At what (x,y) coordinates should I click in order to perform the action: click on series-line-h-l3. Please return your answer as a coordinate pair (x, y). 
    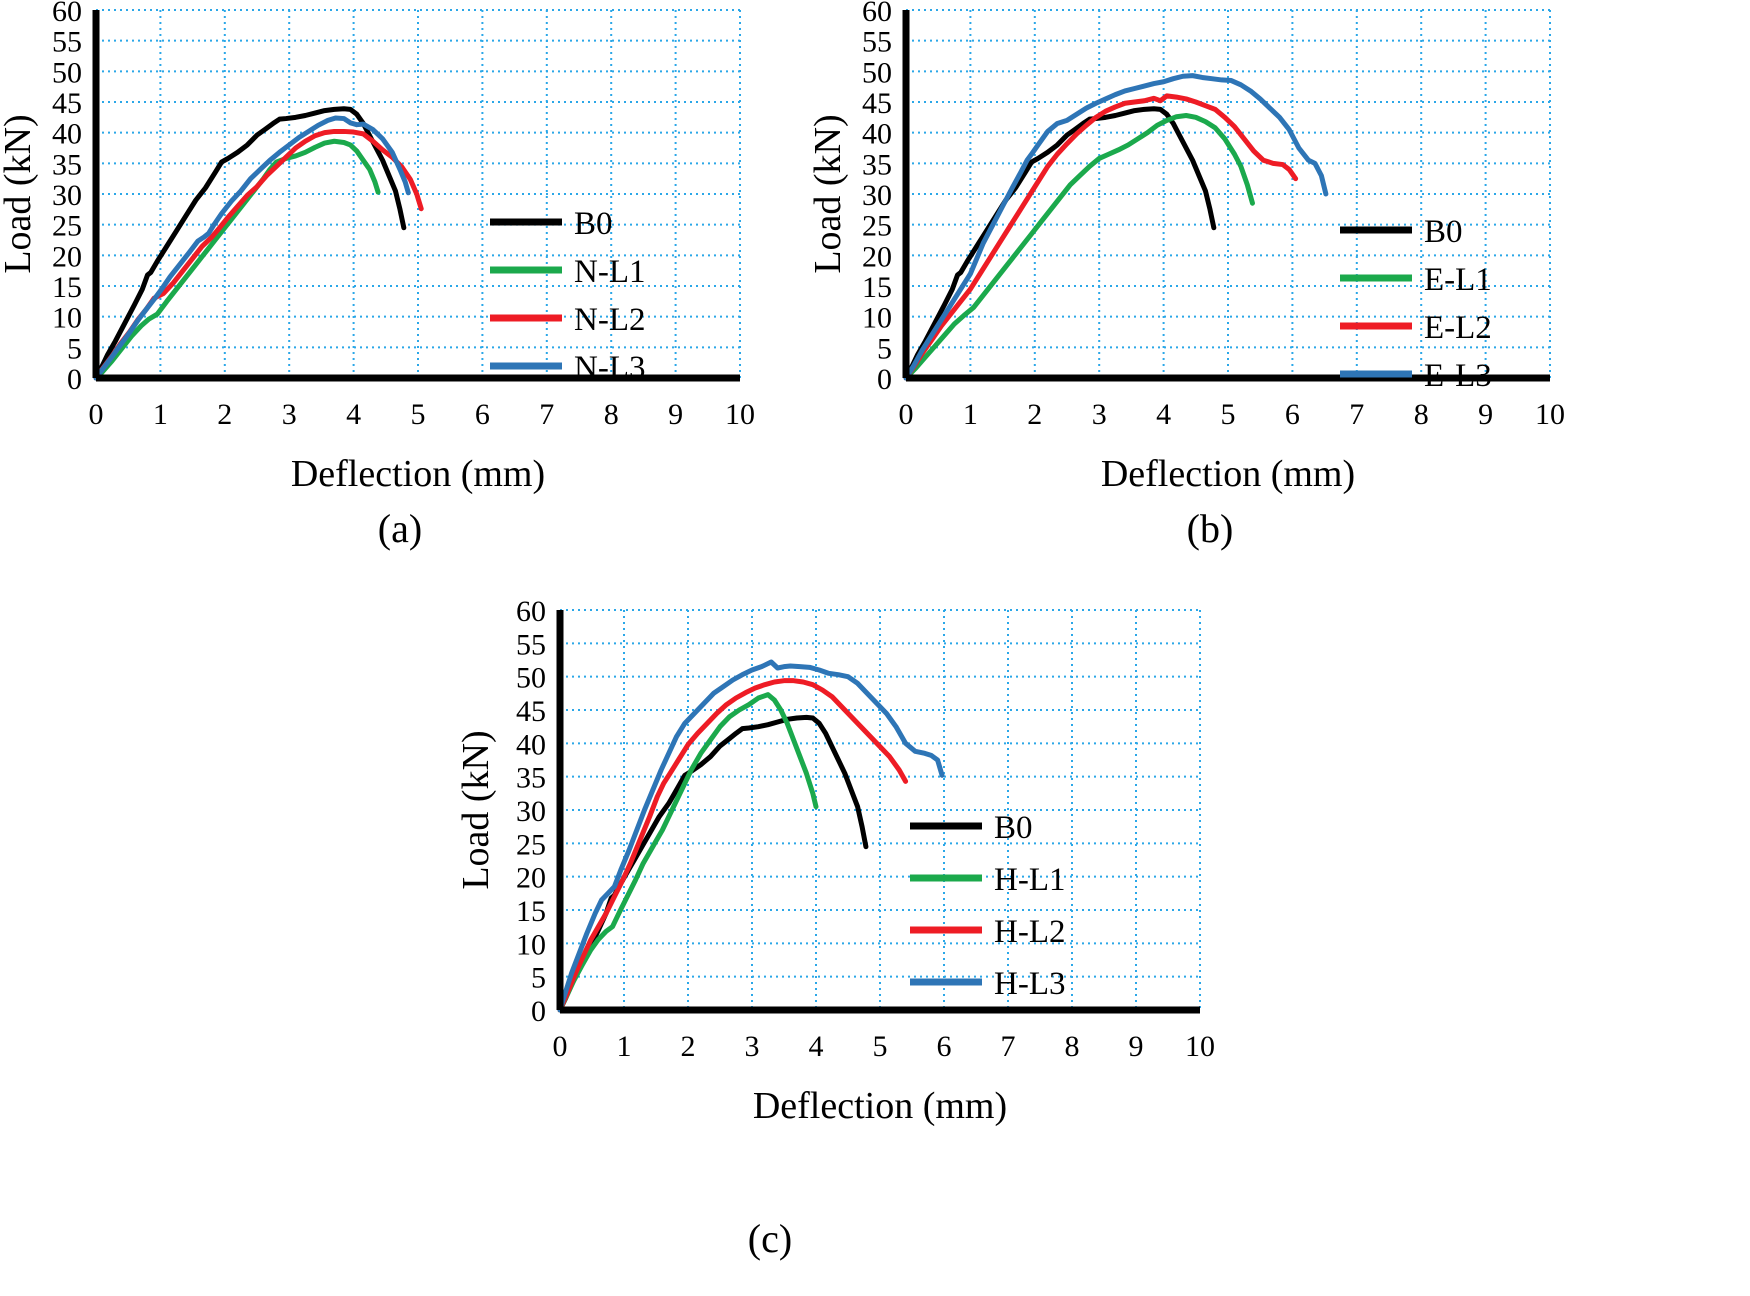
    Looking at the image, I should click on (751, 836).